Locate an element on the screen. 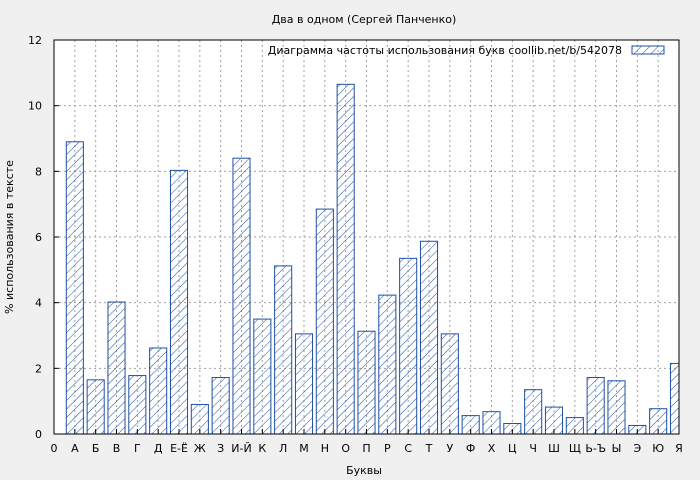 The width and height of the screenshot is (700, 480). x-axis-label: Буквы is located at coordinates (364, 470).